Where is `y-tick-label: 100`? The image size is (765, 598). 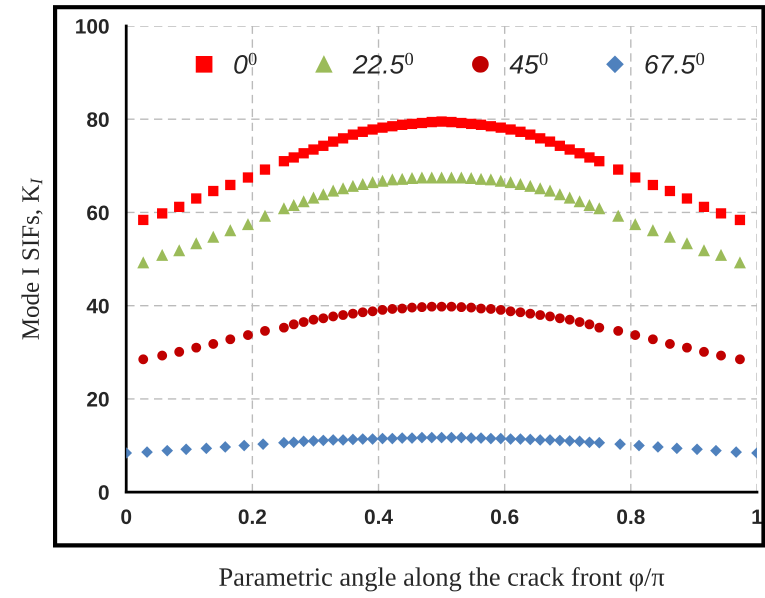 y-tick-label: 100 is located at coordinates (92, 26).